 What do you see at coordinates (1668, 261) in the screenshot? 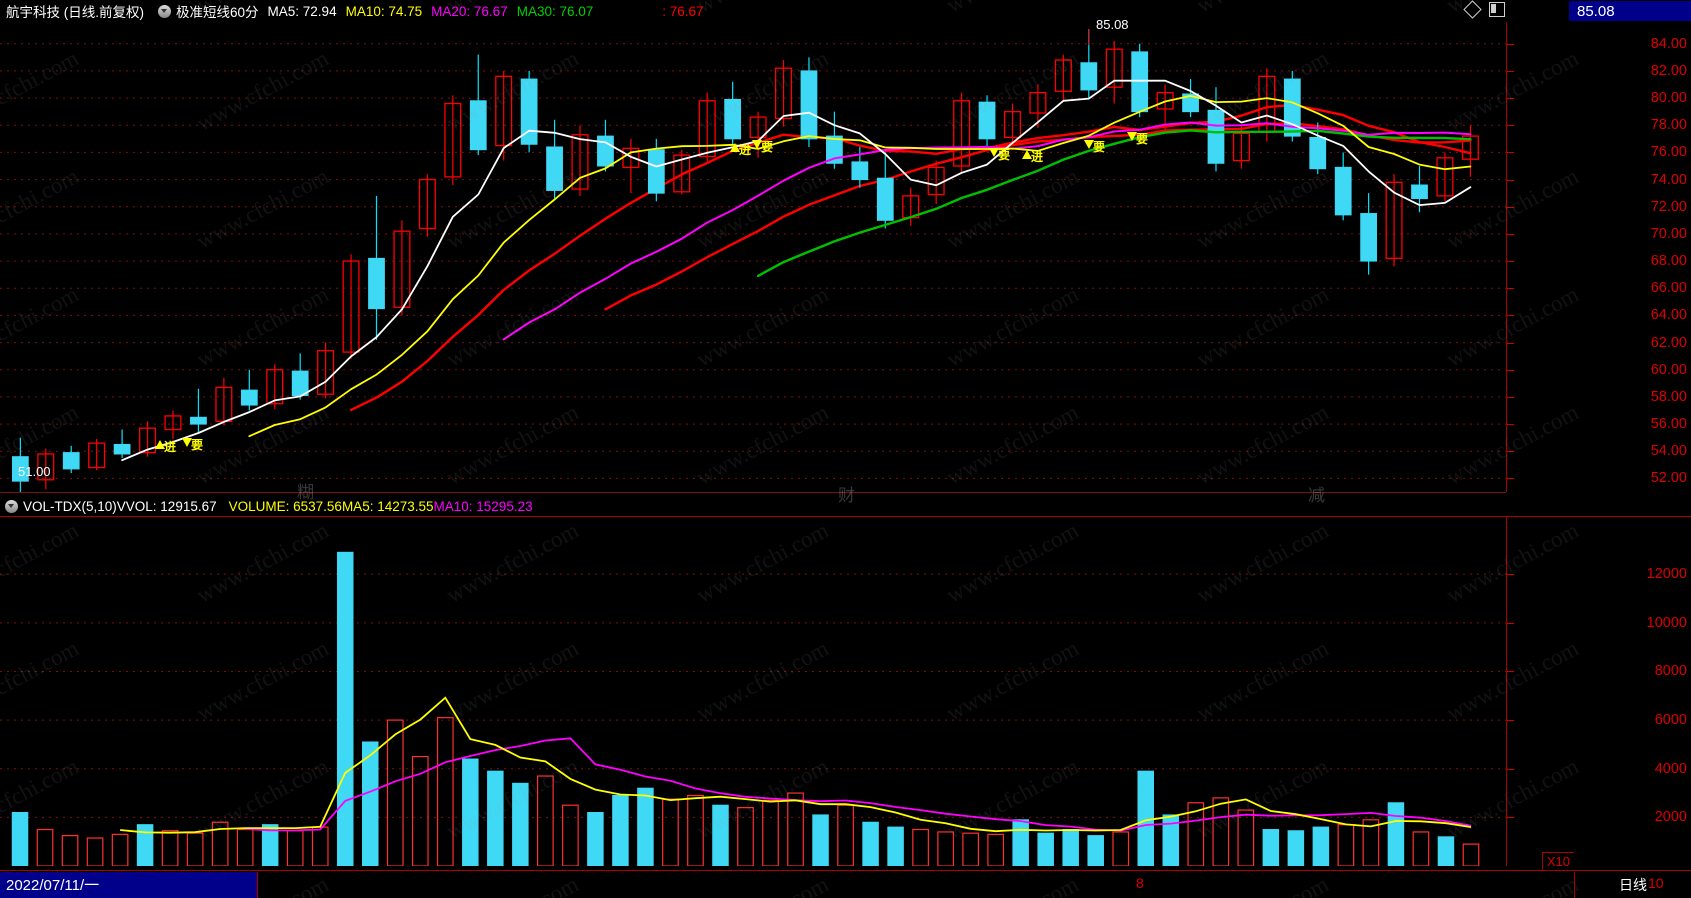
I see `price-axis-label: 68.00` at bounding box center [1668, 261].